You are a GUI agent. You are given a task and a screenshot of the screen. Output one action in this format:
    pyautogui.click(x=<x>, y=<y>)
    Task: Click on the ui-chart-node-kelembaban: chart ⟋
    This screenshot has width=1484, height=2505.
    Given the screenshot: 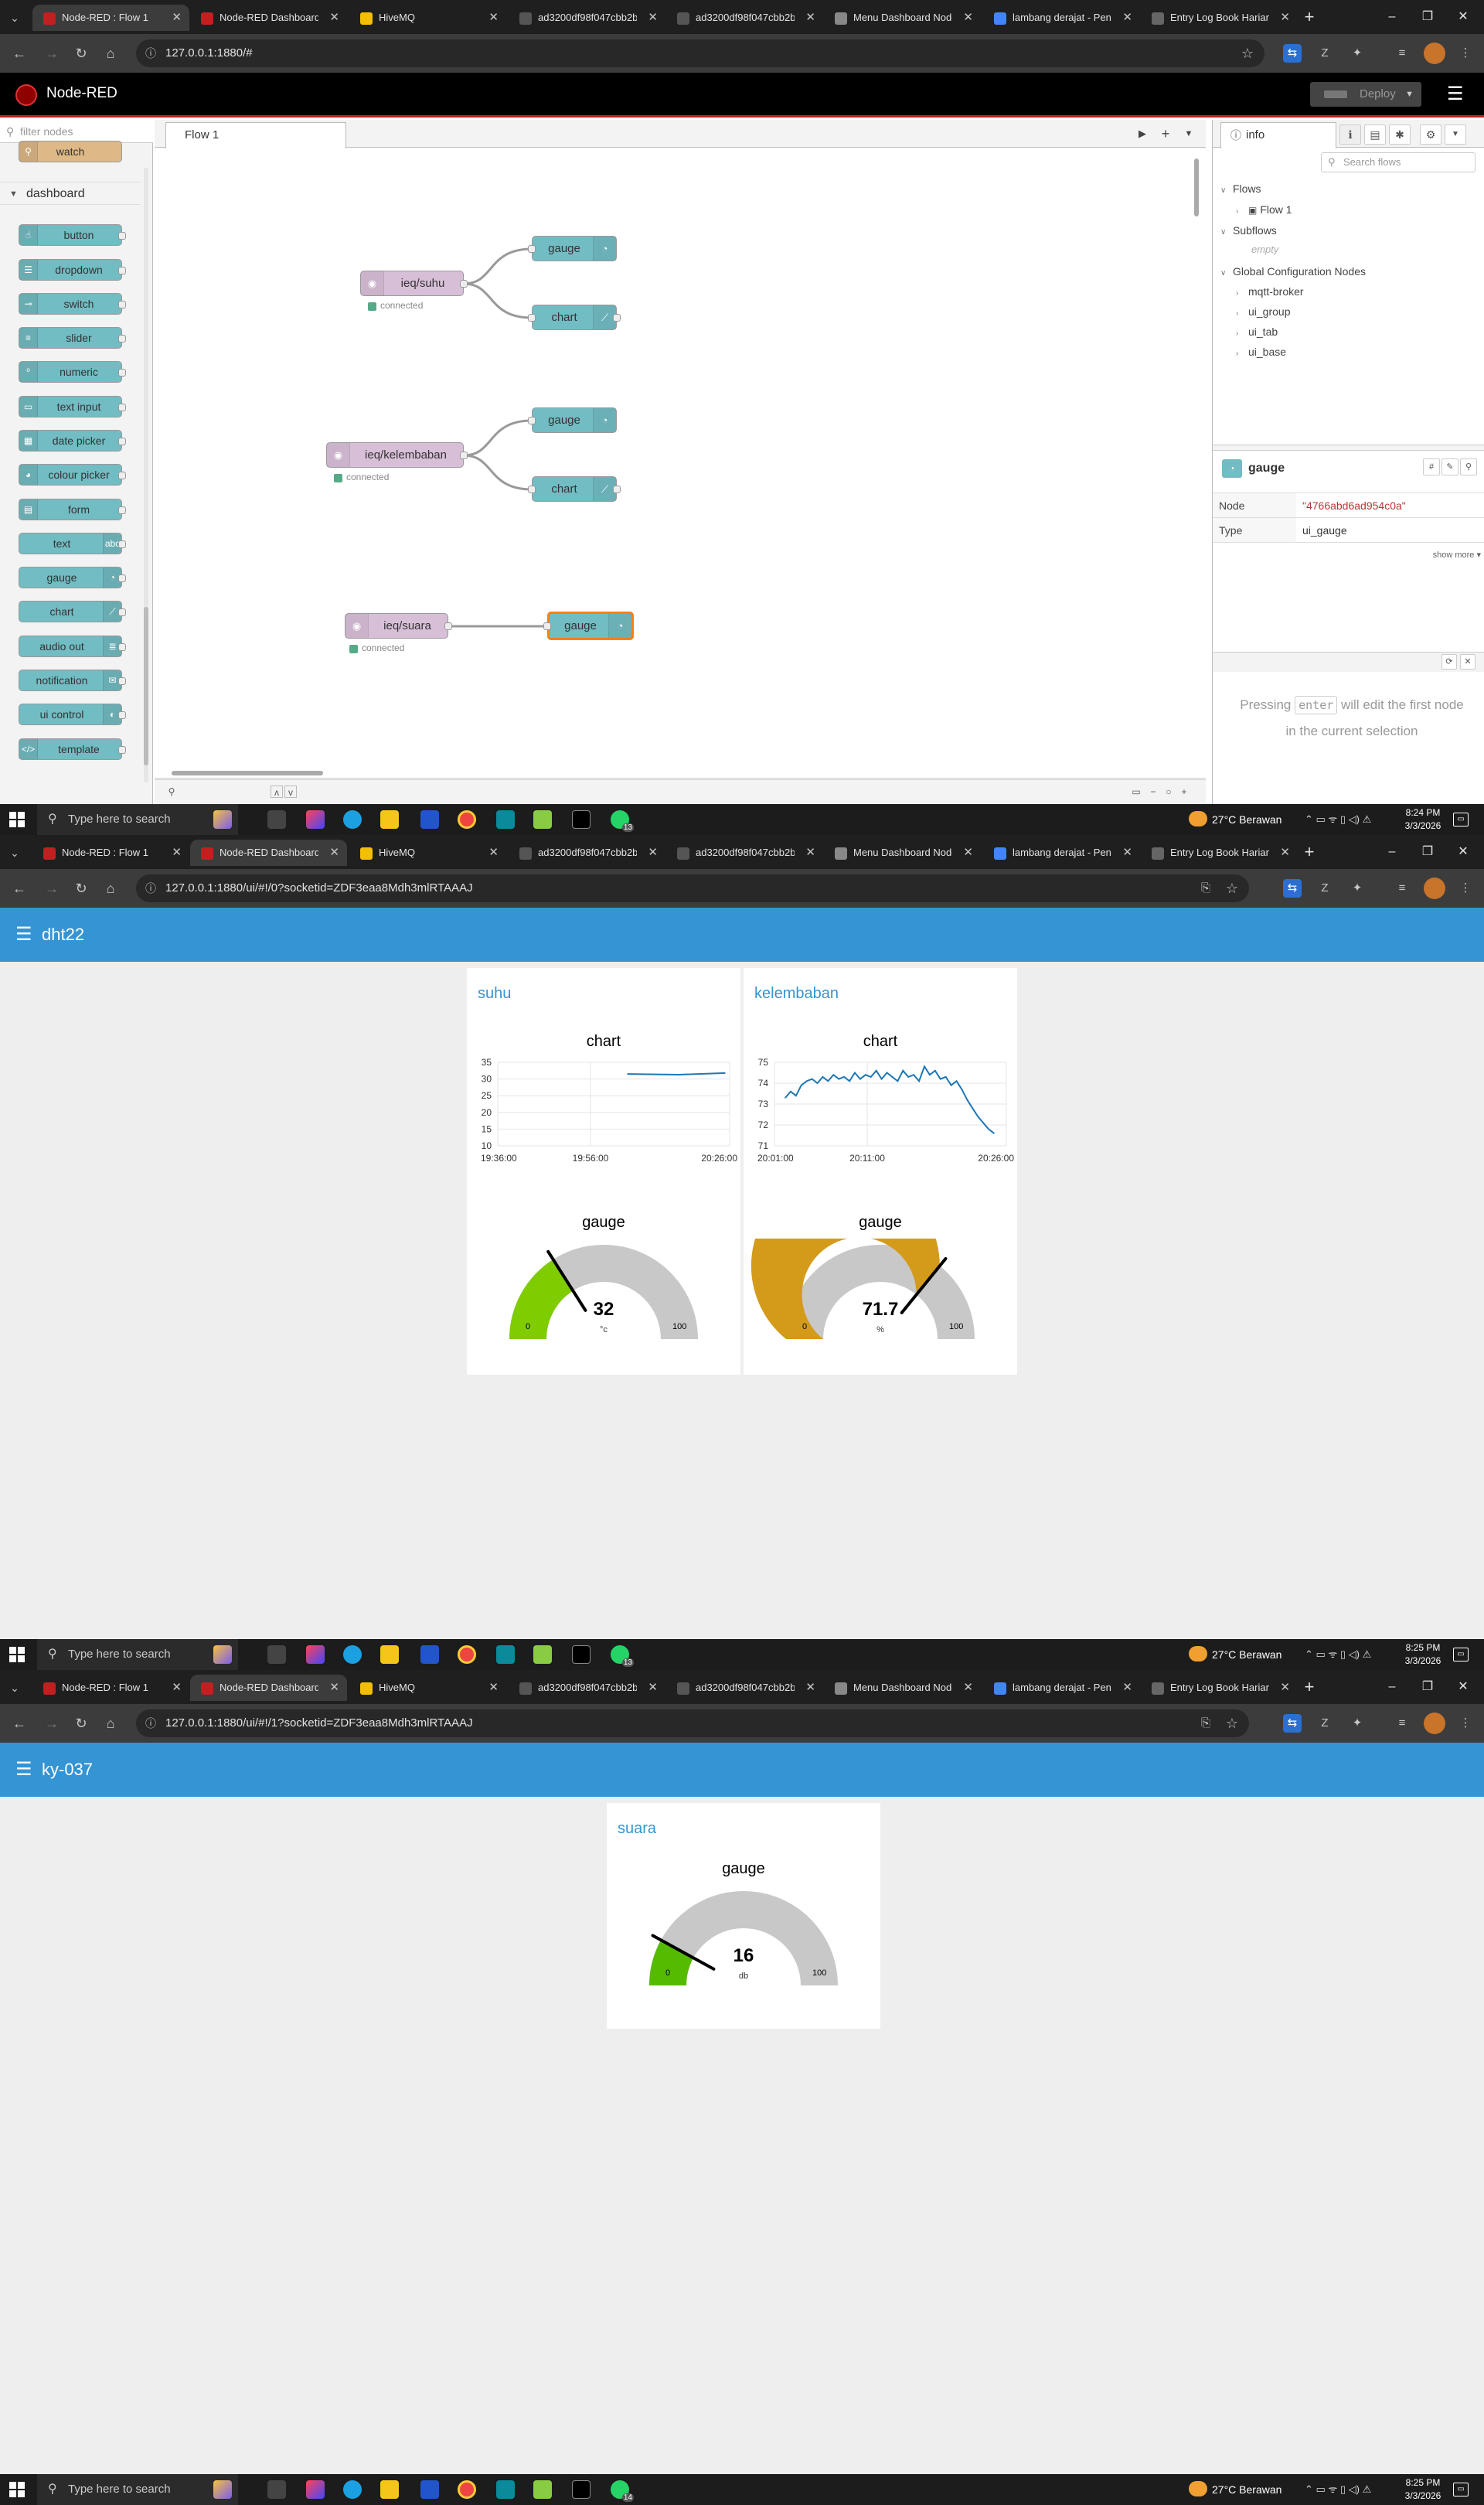 What is the action you would take?
    pyautogui.click(x=574, y=489)
    